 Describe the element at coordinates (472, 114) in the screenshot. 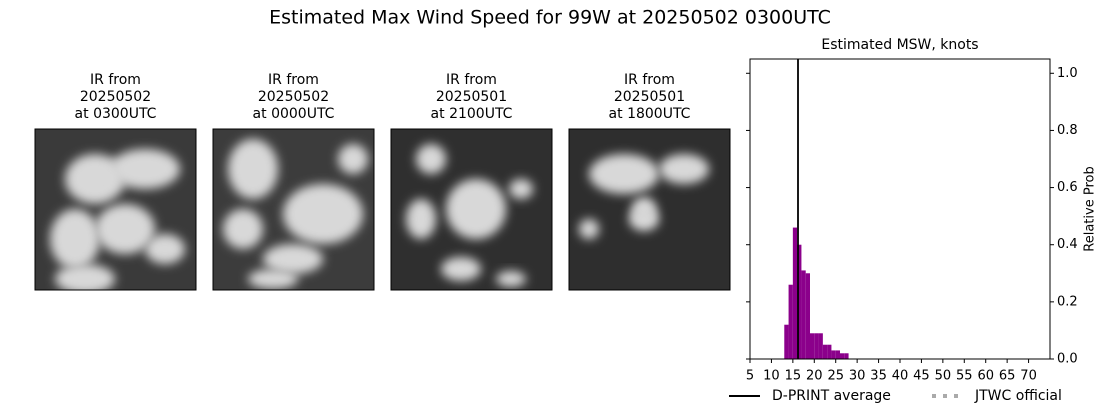

I see `panel-title: at 2100UTC` at that location.